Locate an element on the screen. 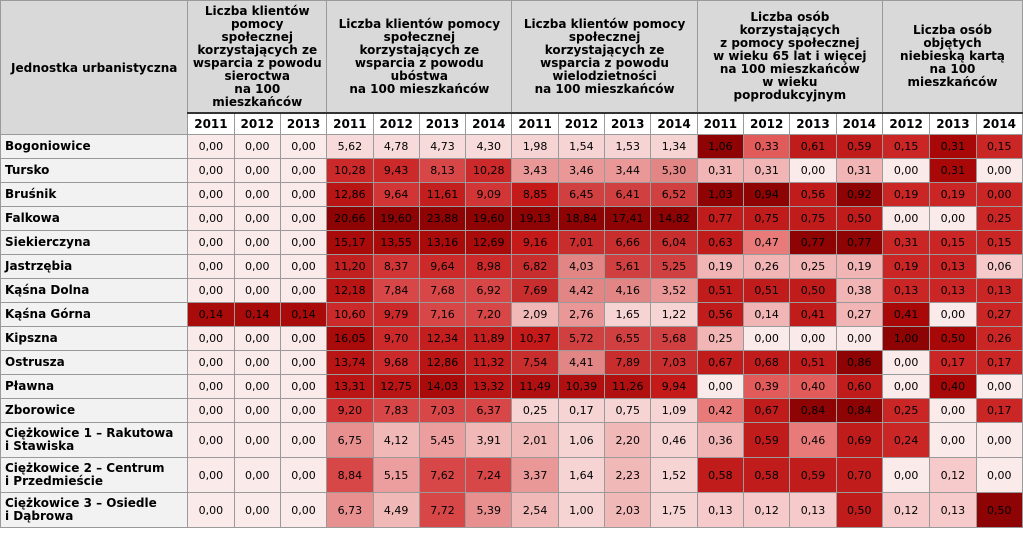 This screenshot has width=1023, height=538. value-cell: 8,84 is located at coordinates (350, 475).